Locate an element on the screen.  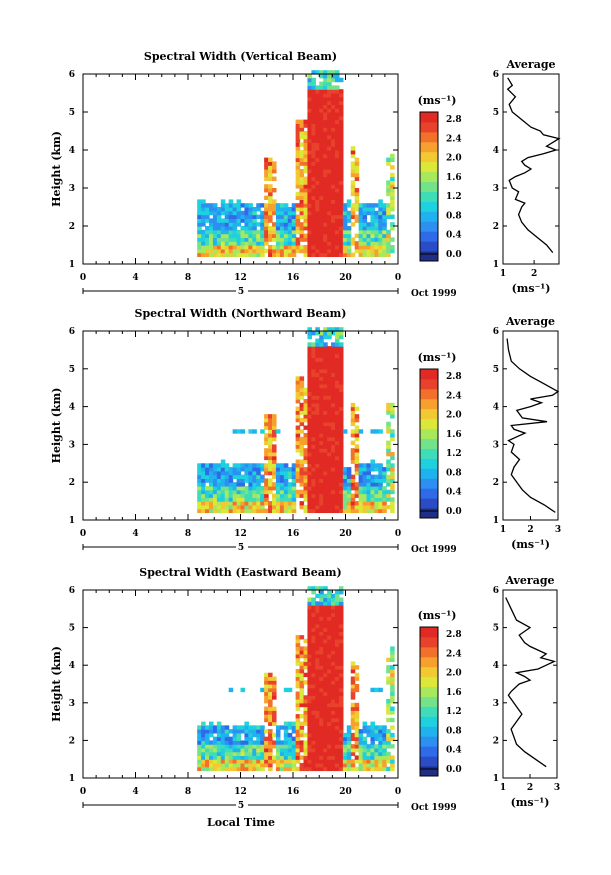
colorbar-frame is located at coordinates (429, 186).